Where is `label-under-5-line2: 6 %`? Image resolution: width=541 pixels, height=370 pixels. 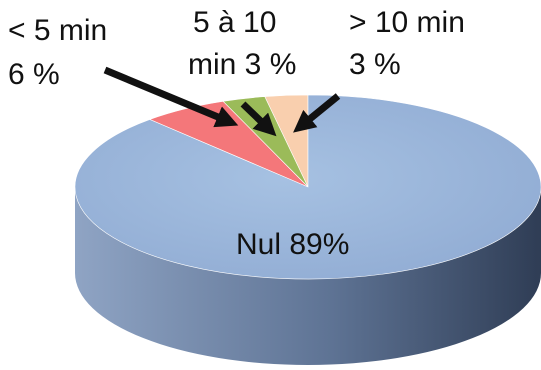 label-under-5-line2: 6 % is located at coordinates (34, 74).